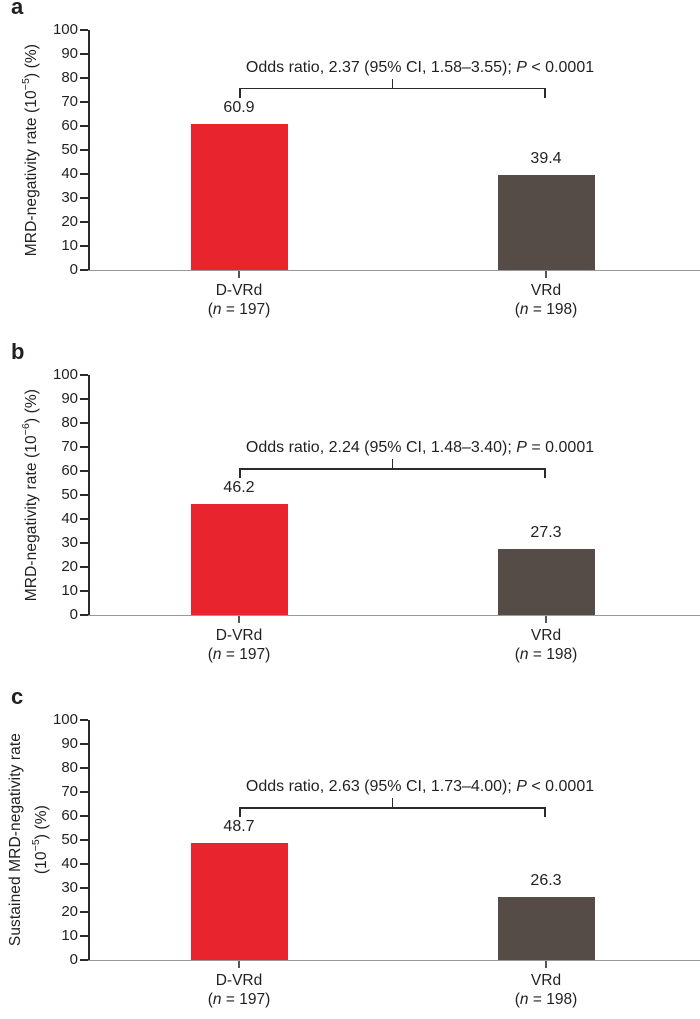 The image size is (700, 1019). I want to click on bar-value-label: 60.9, so click(239, 107).